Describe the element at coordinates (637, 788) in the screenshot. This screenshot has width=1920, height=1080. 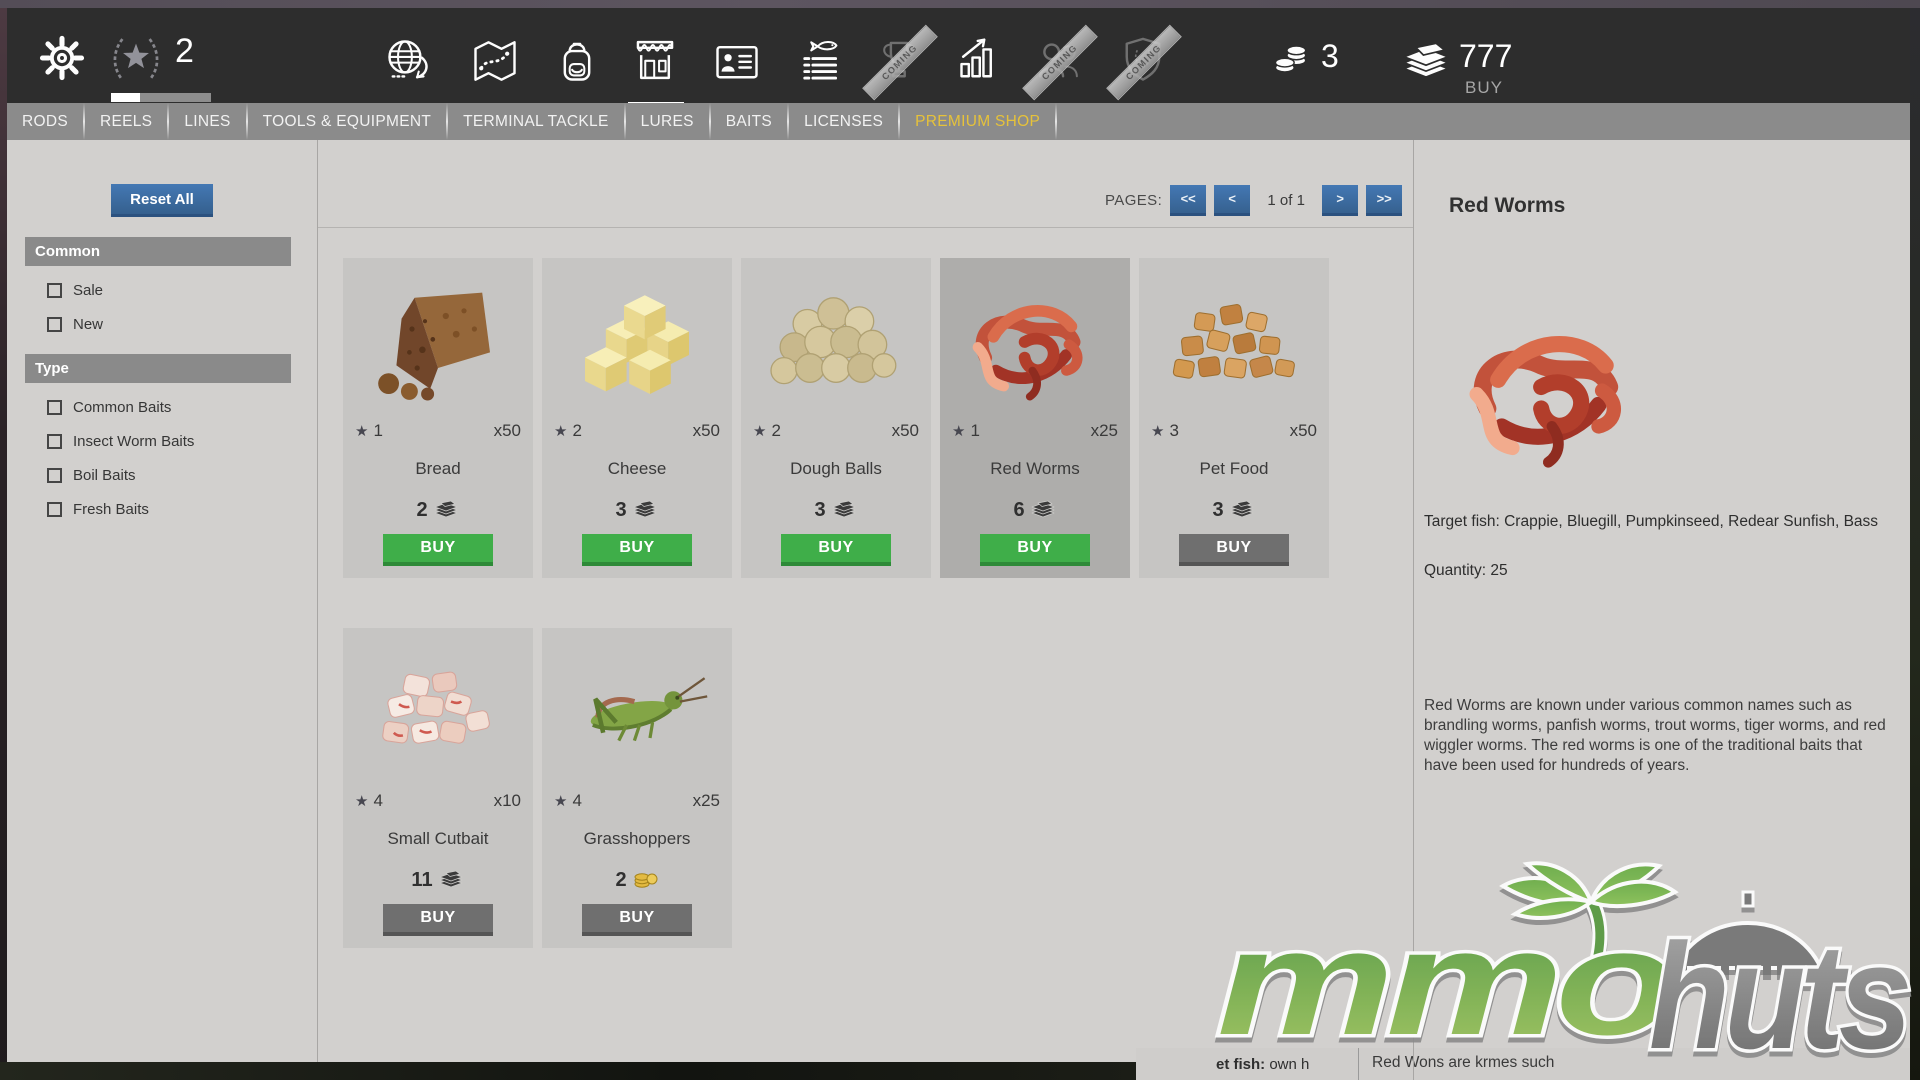
I see `product-card: ★ 4 x25 Grasshoppers 2 BUY` at that location.